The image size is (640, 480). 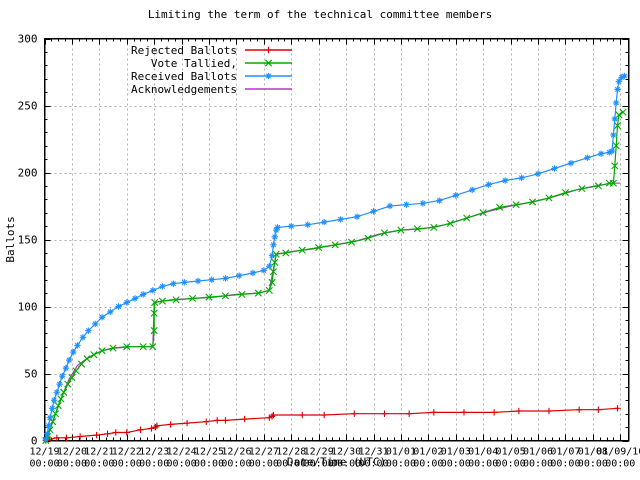 What do you see at coordinates (28, 39) in the screenshot?
I see `y-tick-label: 300` at bounding box center [28, 39].